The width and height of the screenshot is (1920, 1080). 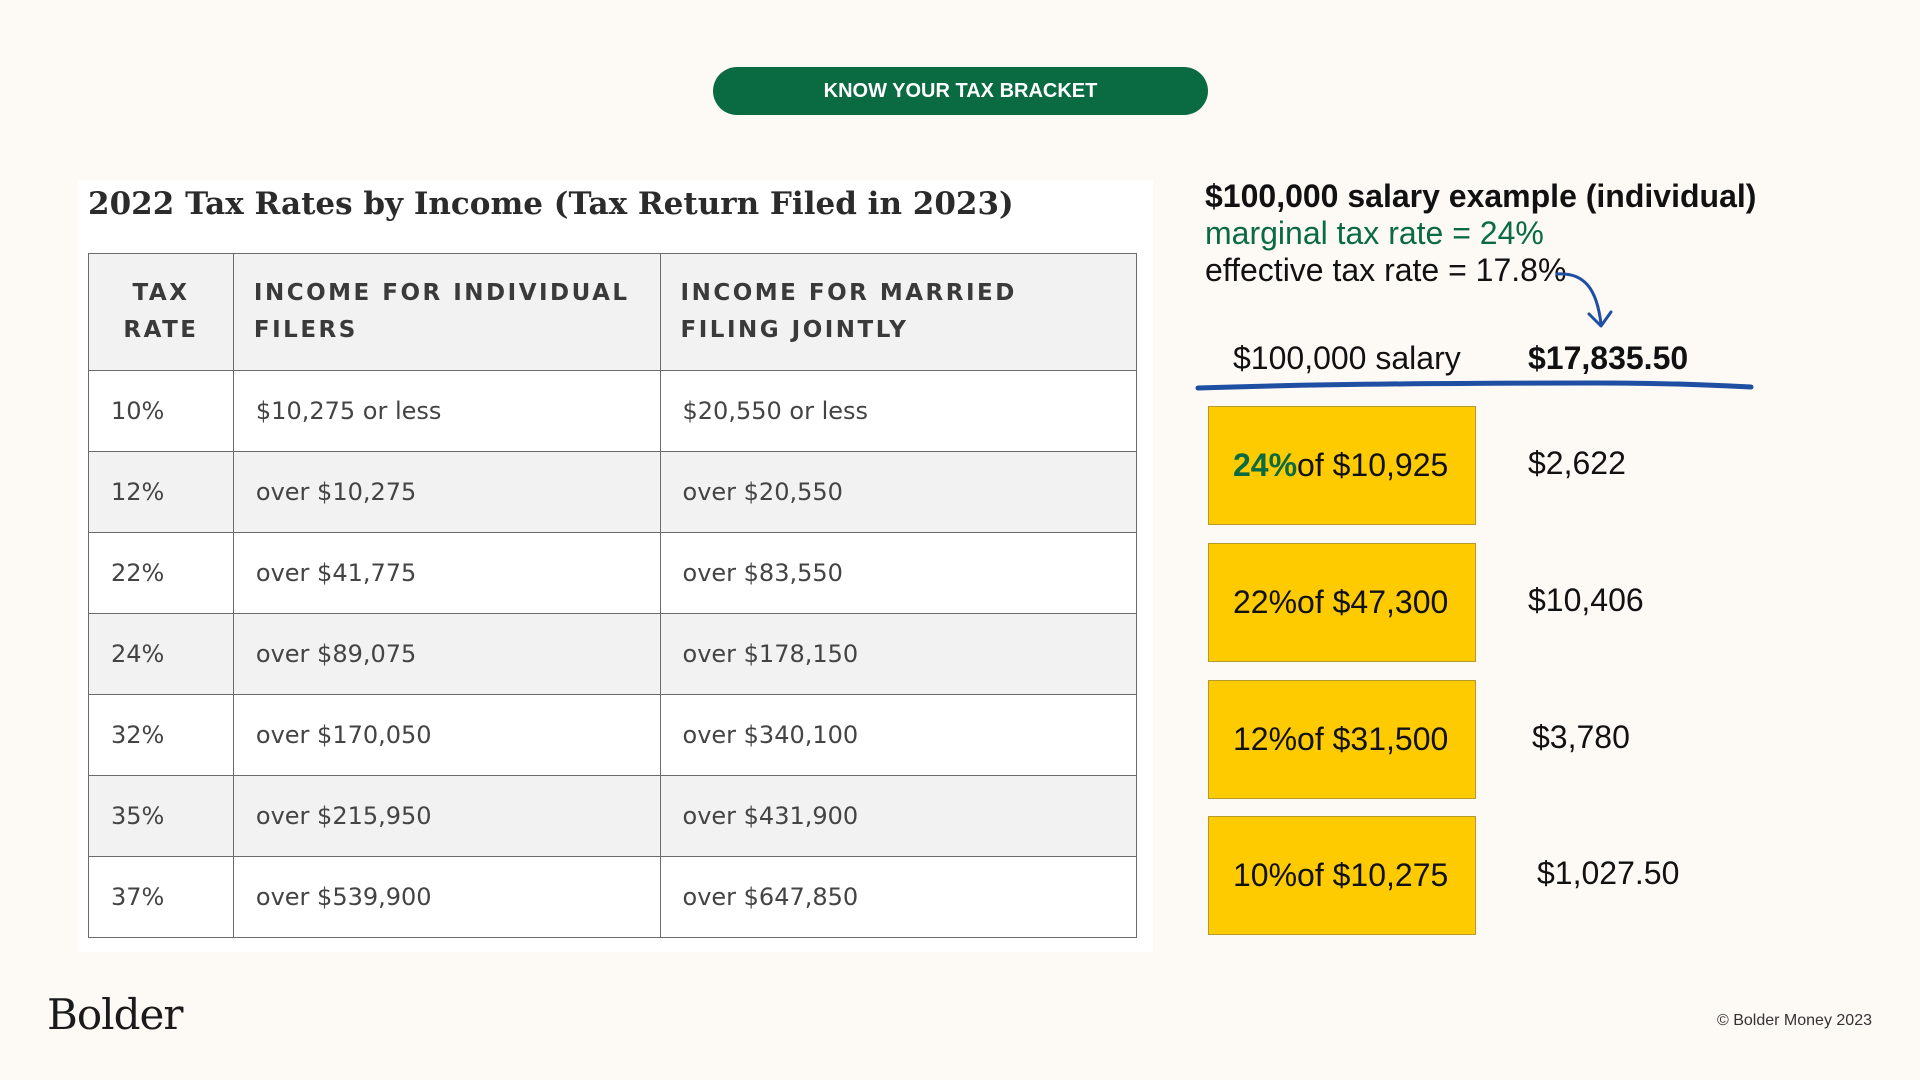 I want to click on table-row: 12% over $10,275 over $20,550, so click(x=613, y=492).